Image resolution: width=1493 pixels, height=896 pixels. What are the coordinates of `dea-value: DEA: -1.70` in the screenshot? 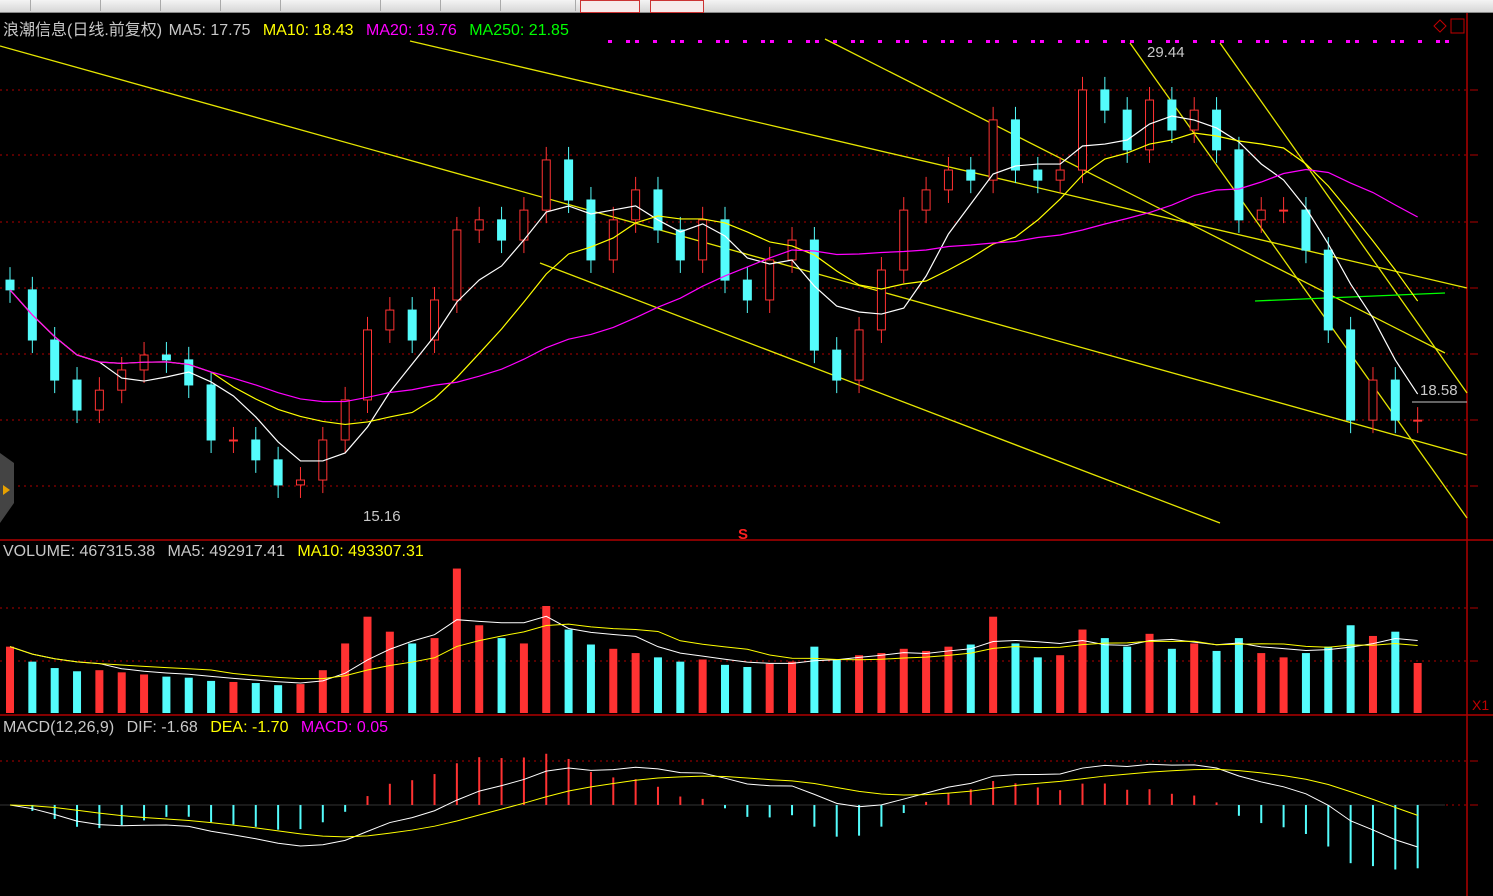 It's located at (249, 727).